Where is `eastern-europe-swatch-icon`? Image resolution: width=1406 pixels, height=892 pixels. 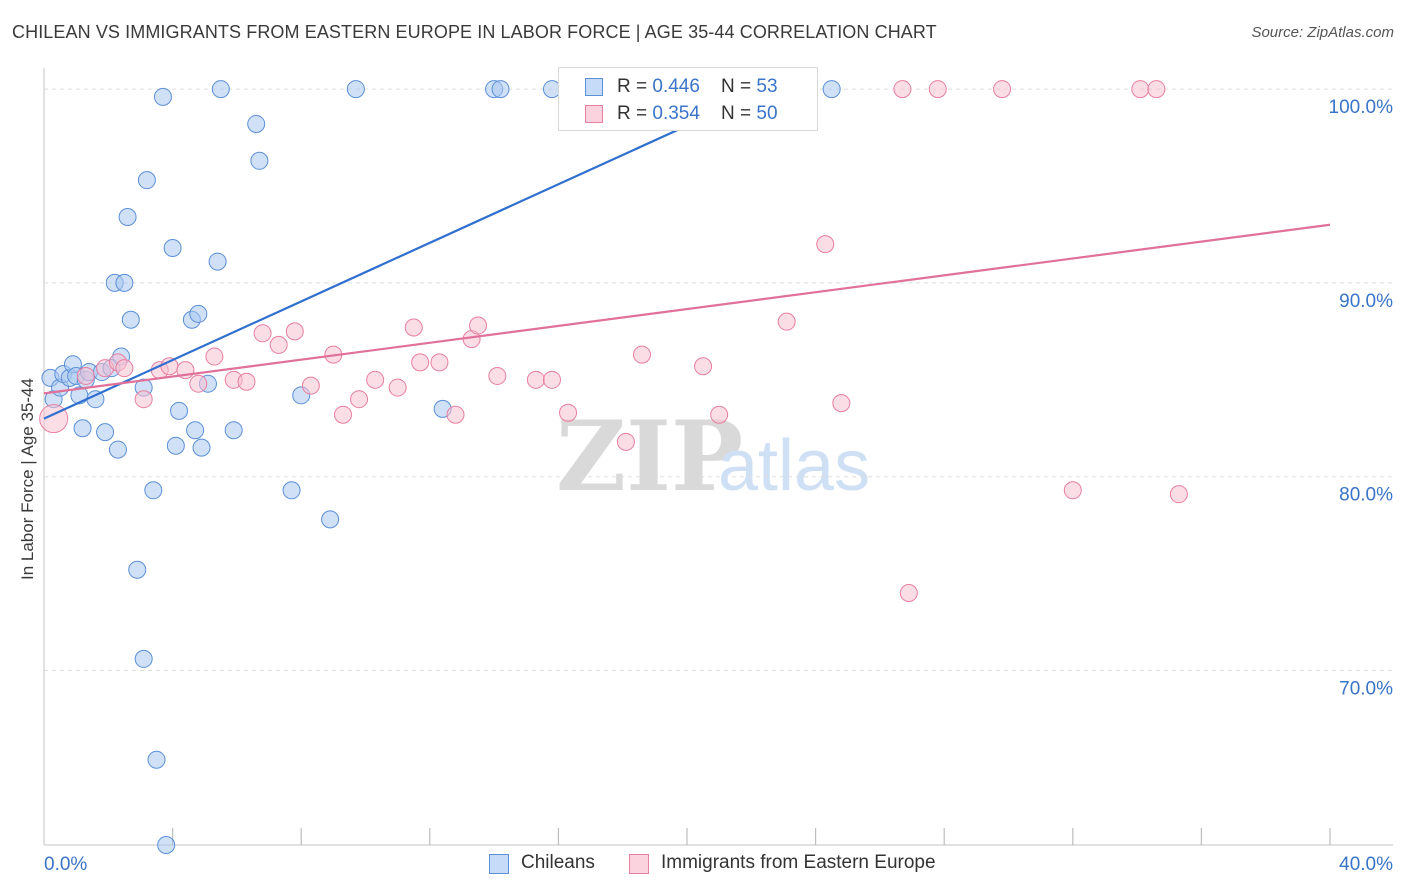 eastern-europe-swatch-icon is located at coordinates (594, 114).